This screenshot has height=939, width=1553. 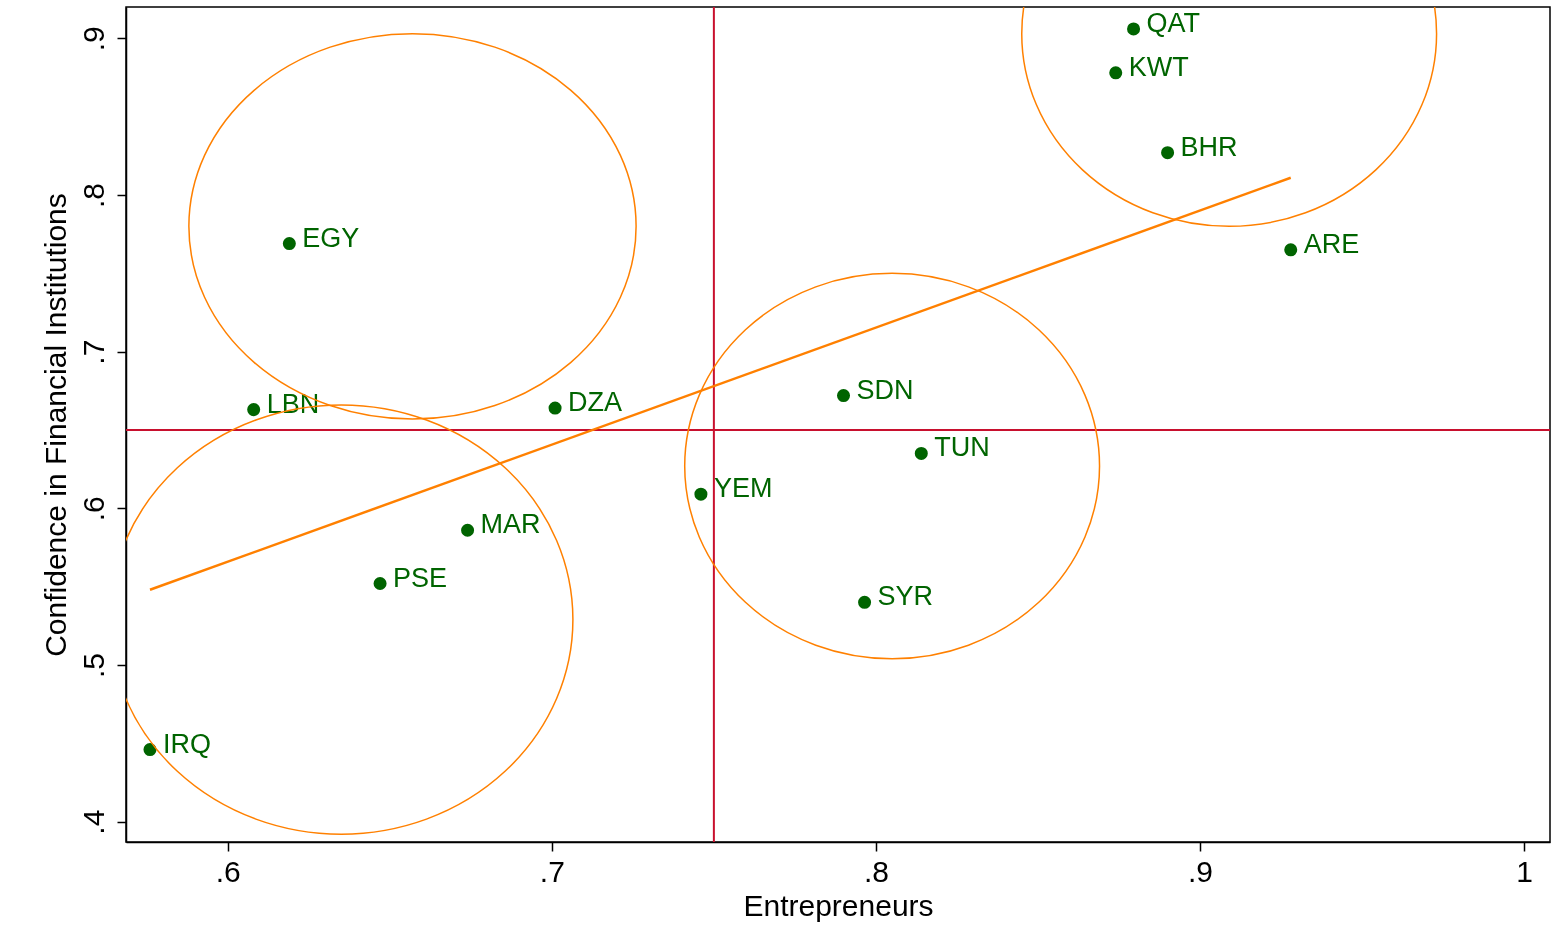 What do you see at coordinates (510, 524) in the screenshot?
I see `annotation: MAR` at bounding box center [510, 524].